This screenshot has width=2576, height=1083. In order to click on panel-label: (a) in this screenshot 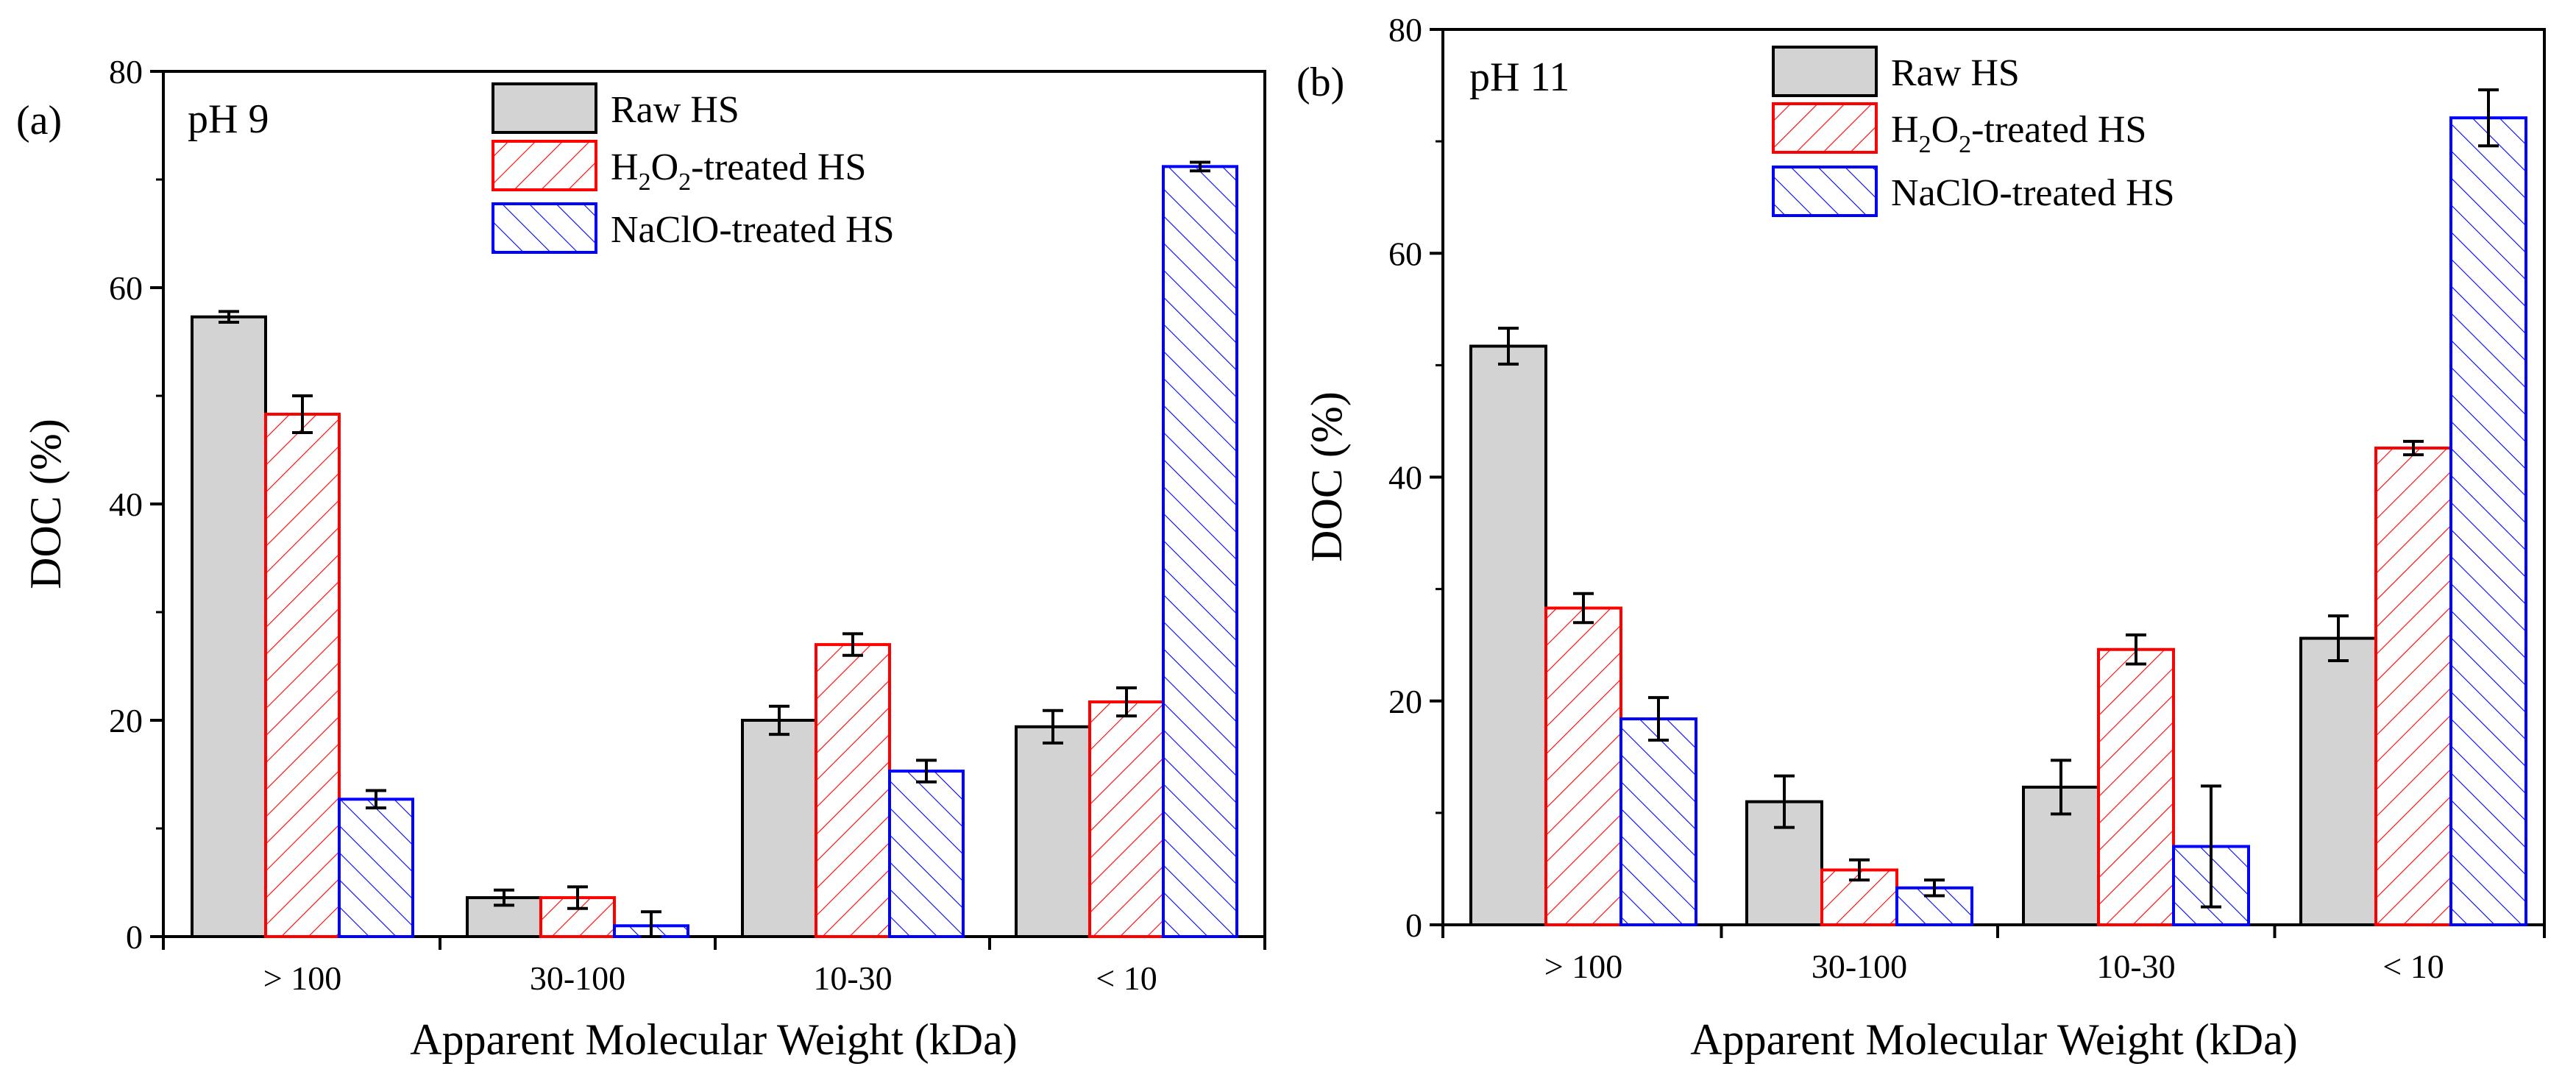, I will do `click(39, 120)`.